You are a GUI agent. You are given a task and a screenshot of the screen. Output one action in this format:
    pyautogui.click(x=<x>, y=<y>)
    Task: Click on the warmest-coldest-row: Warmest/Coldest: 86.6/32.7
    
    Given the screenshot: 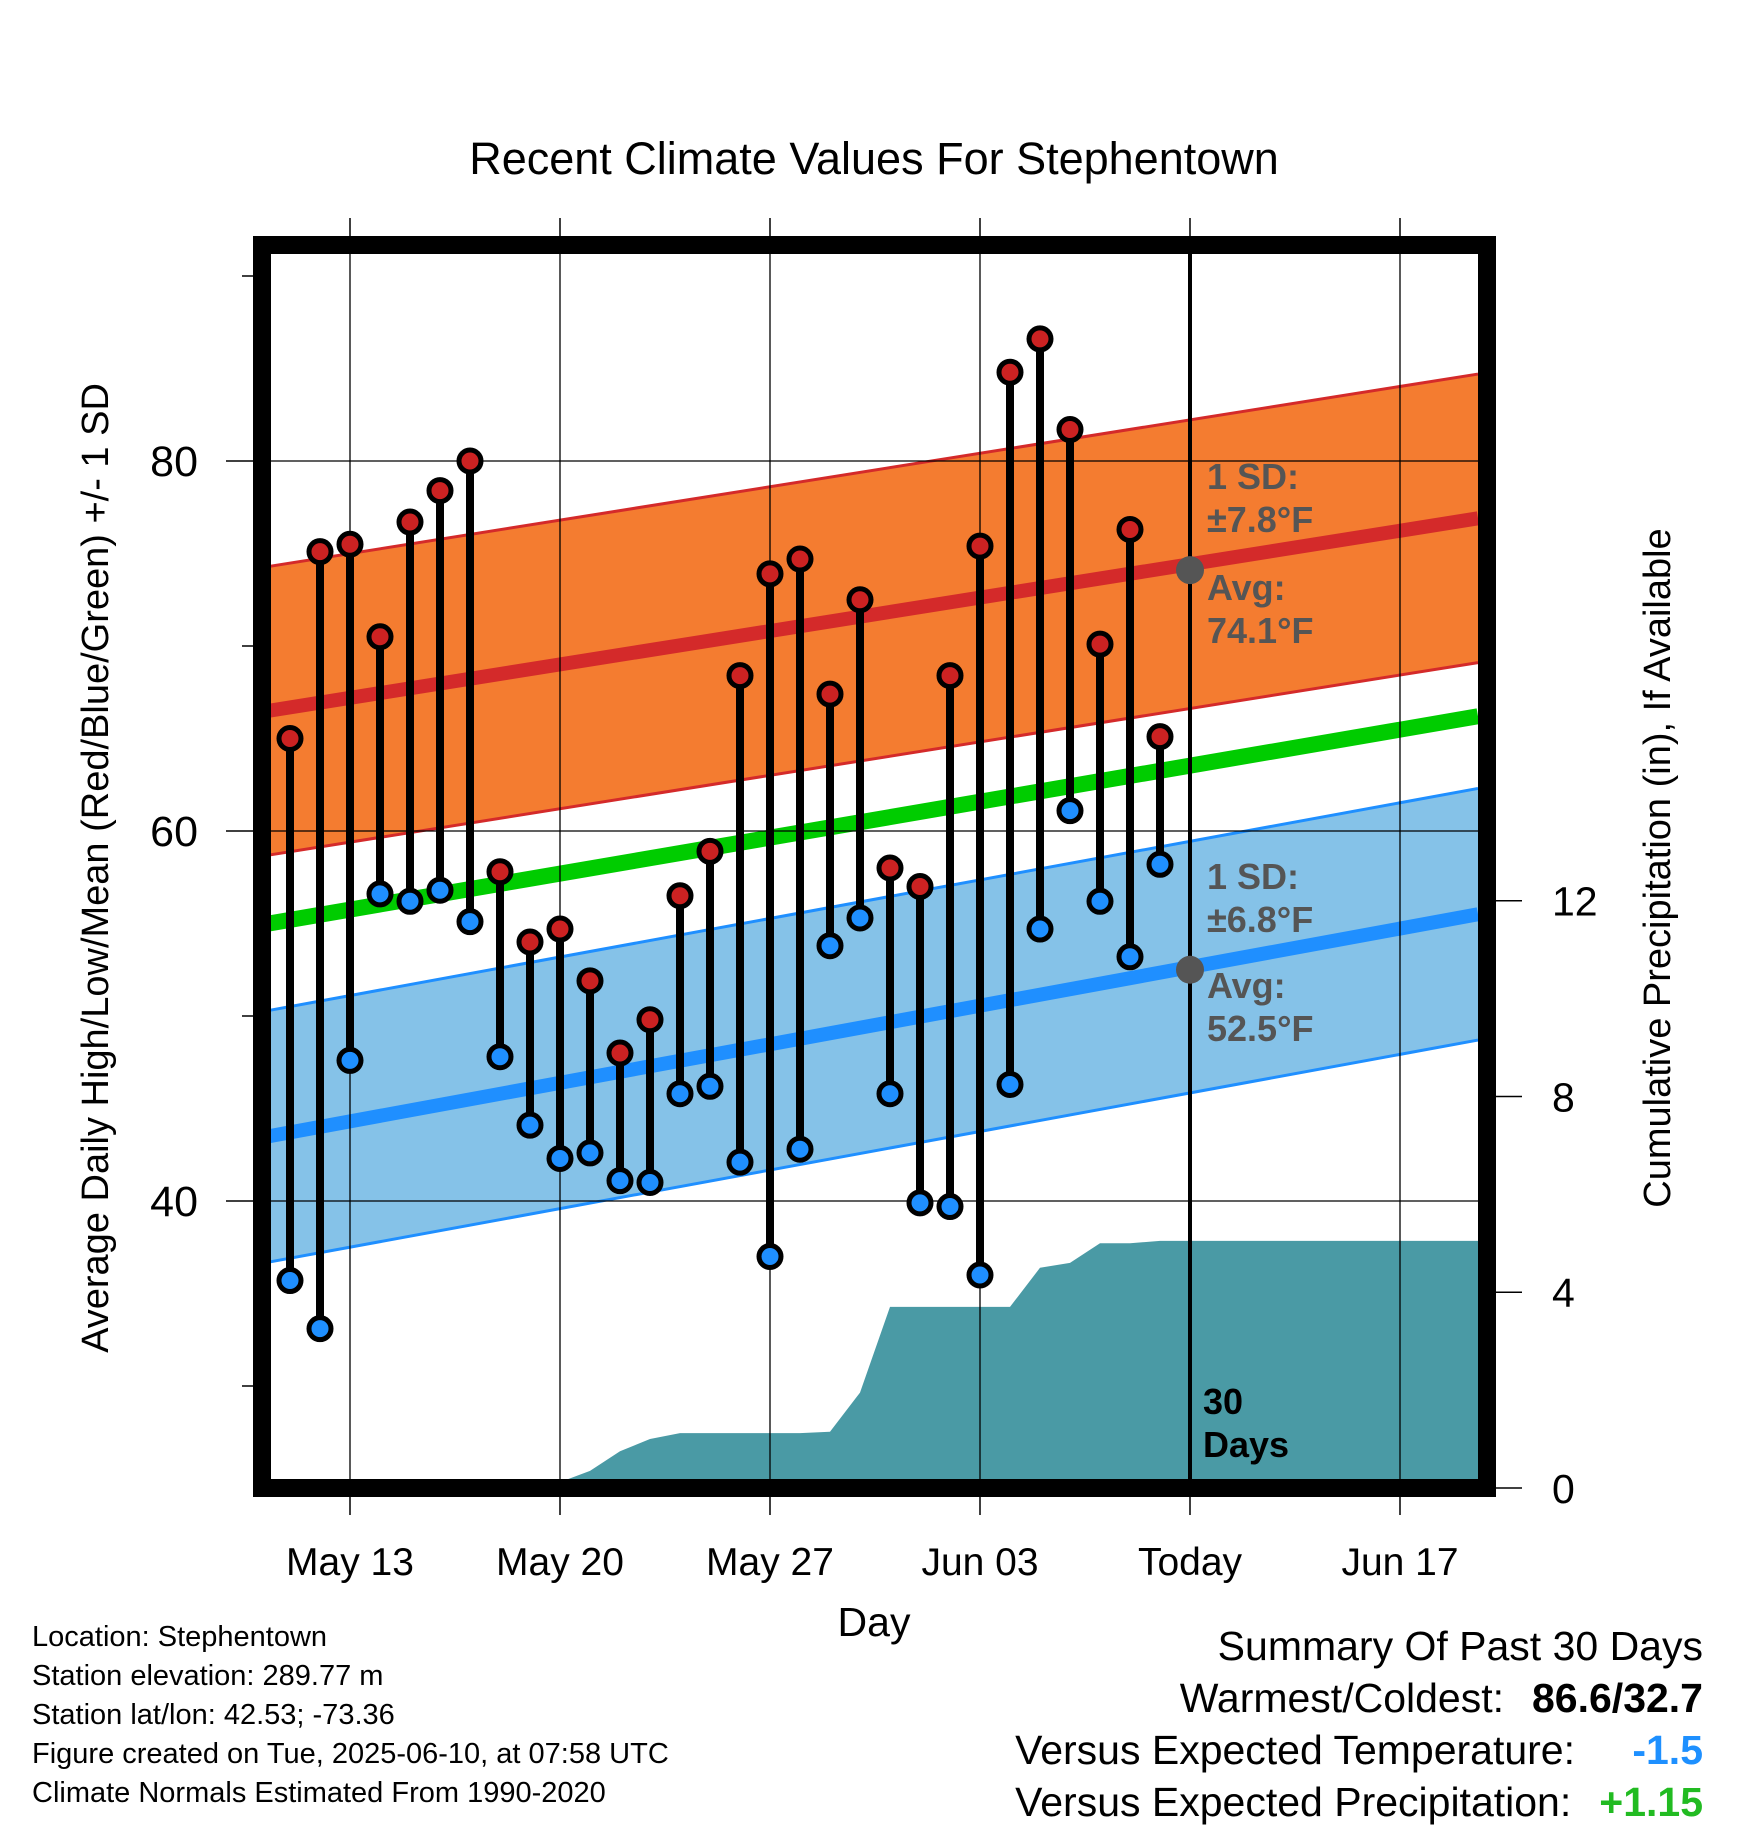 What is the action you would take?
    pyautogui.click(x=1359, y=1698)
    